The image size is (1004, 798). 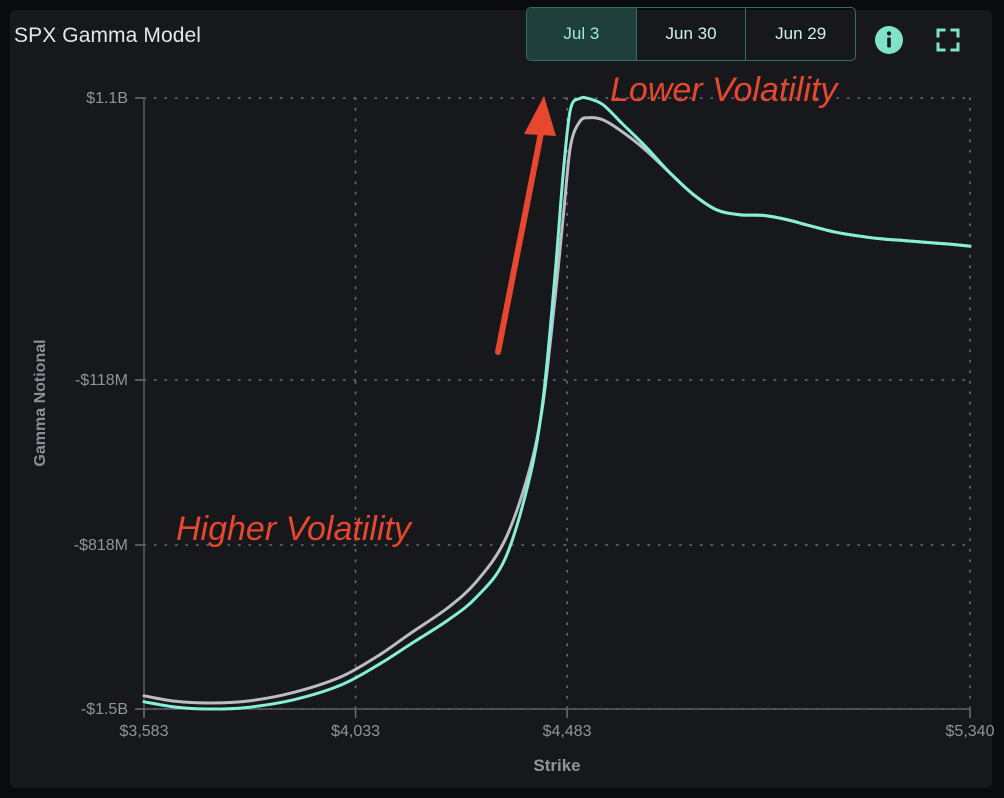 What do you see at coordinates (101, 545) in the screenshot?
I see `y-tick-label: -$818M` at bounding box center [101, 545].